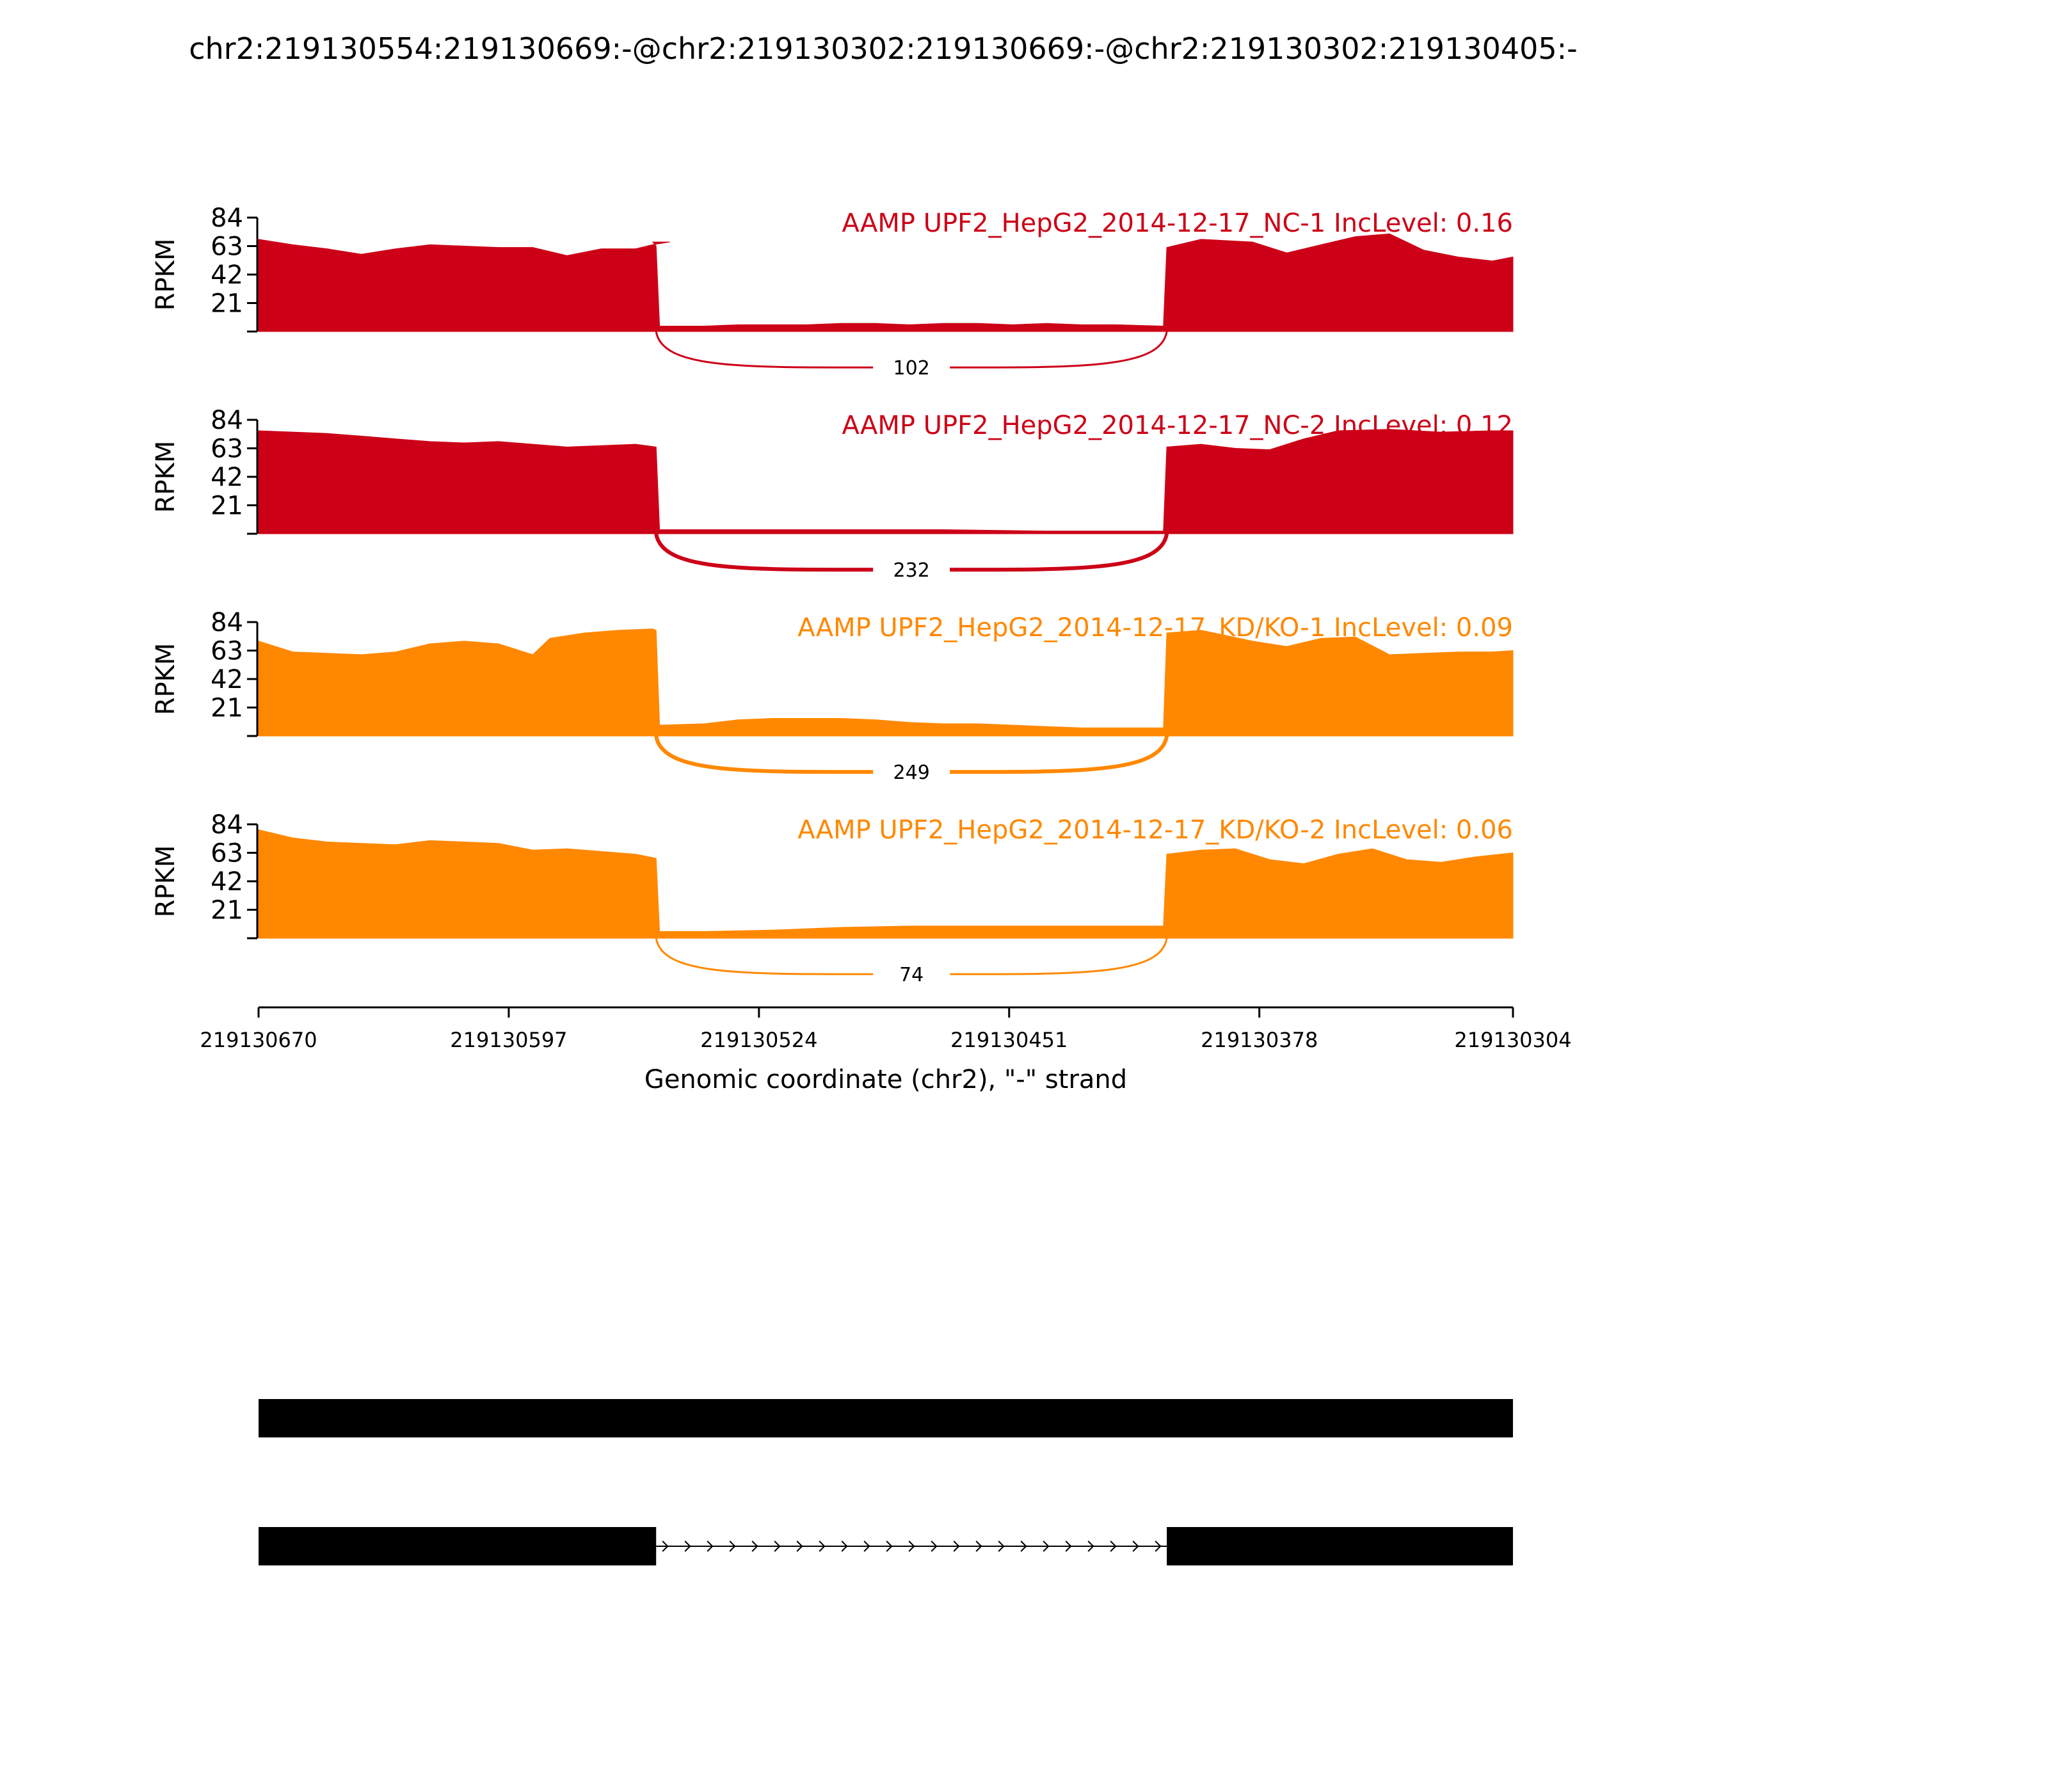 The image size is (2048, 1792). I want to click on x-tick-label: 219130524, so click(758, 1040).